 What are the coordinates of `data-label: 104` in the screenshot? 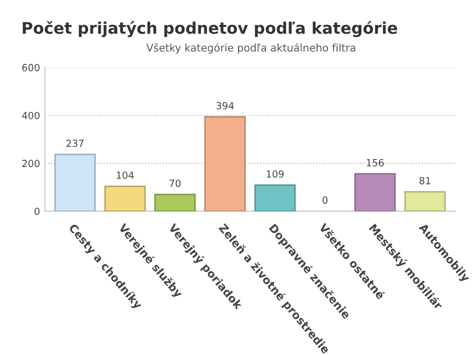 It's located at (125, 175).